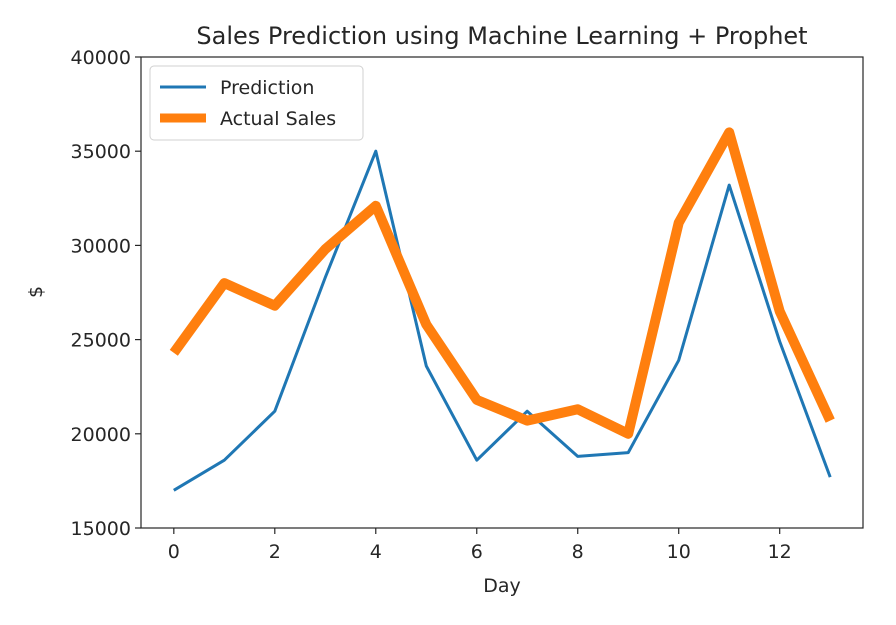  Describe the element at coordinates (101, 341) in the screenshot. I see `y-tick-label: 25000` at that location.